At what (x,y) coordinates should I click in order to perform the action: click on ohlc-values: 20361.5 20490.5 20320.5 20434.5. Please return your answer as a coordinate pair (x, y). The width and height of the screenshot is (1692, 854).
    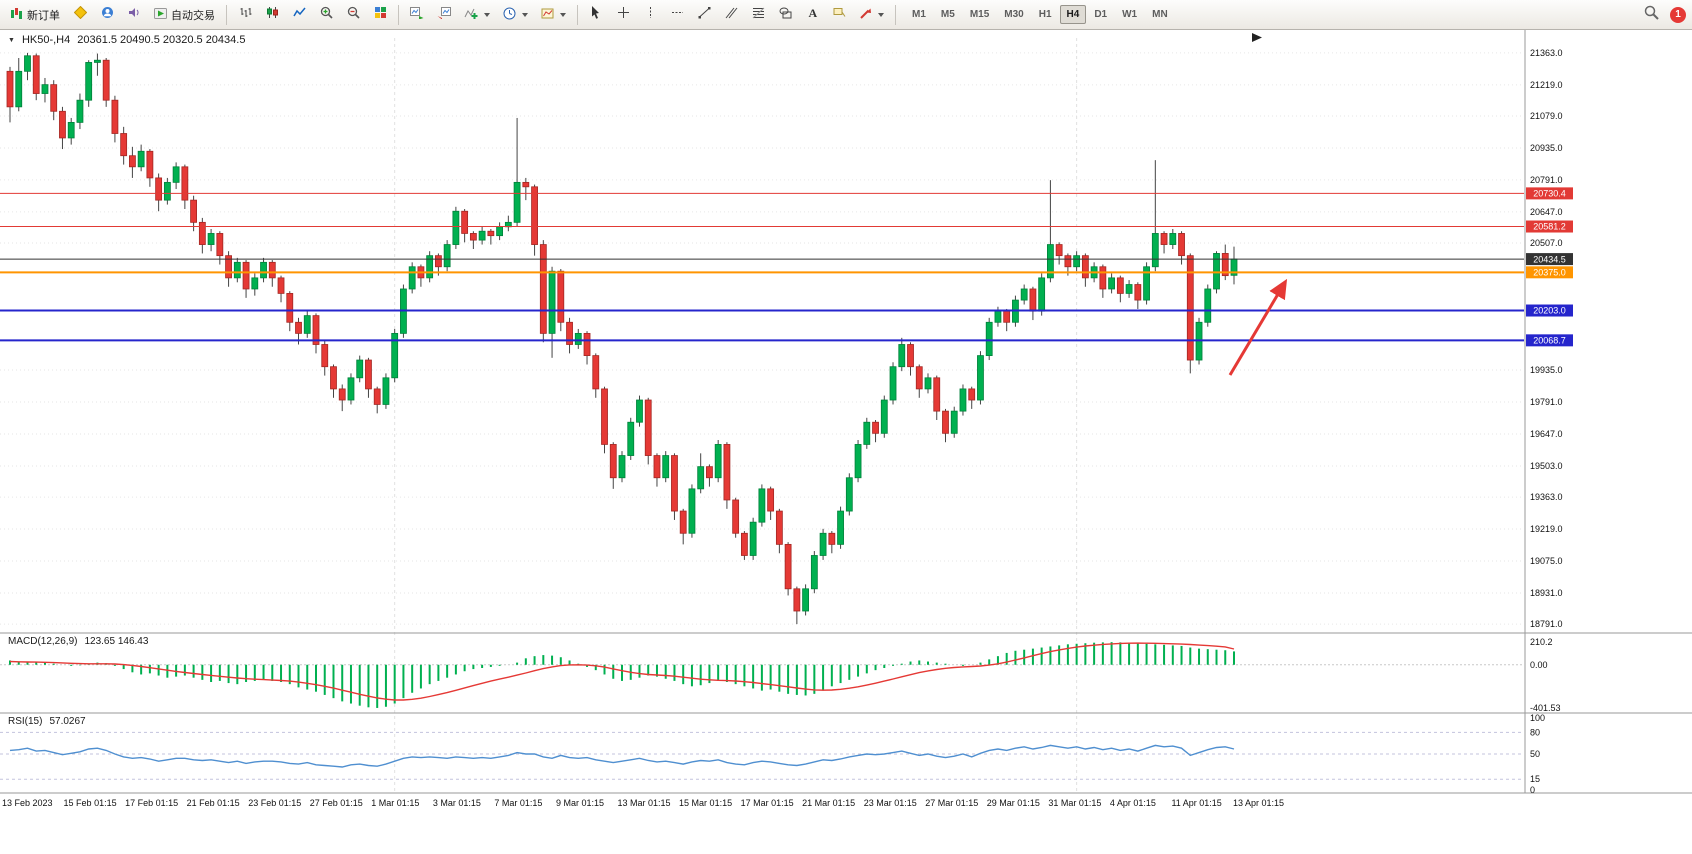
    Looking at the image, I should click on (161, 40).